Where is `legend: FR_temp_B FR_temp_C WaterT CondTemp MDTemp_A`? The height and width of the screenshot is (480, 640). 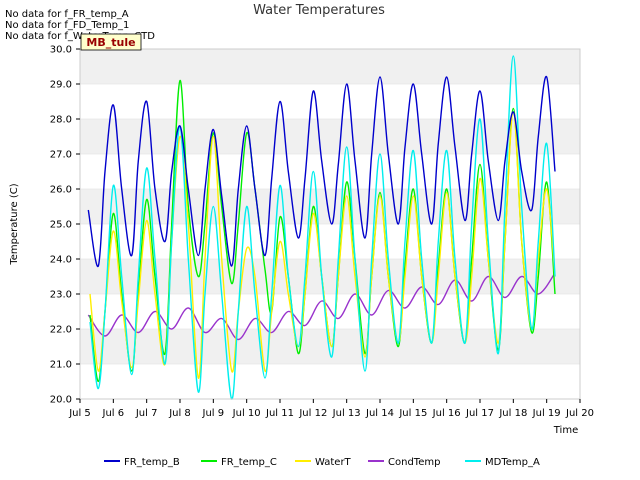
legend: FR_temp_B FR_temp_C WaterT CondTemp MDTemp_A is located at coordinates (322, 462).